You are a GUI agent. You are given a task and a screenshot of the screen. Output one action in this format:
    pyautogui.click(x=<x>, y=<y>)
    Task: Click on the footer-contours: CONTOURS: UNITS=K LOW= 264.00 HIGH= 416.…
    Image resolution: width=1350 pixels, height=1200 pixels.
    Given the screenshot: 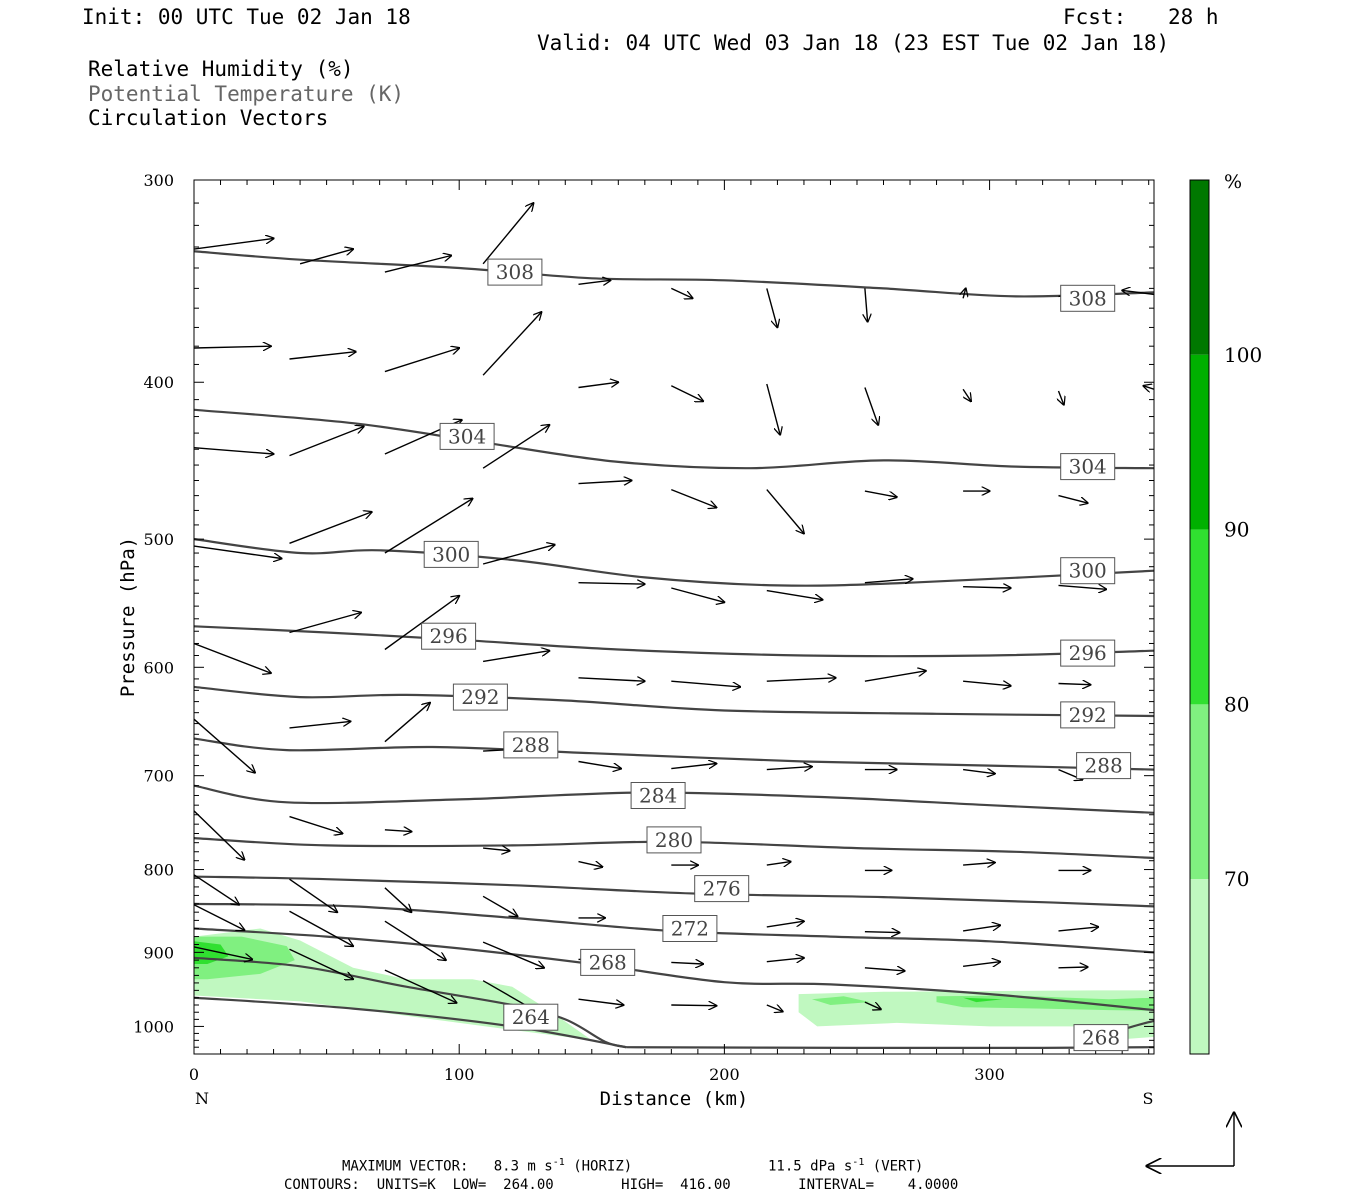 What is the action you would take?
    pyautogui.click(x=621, y=1185)
    